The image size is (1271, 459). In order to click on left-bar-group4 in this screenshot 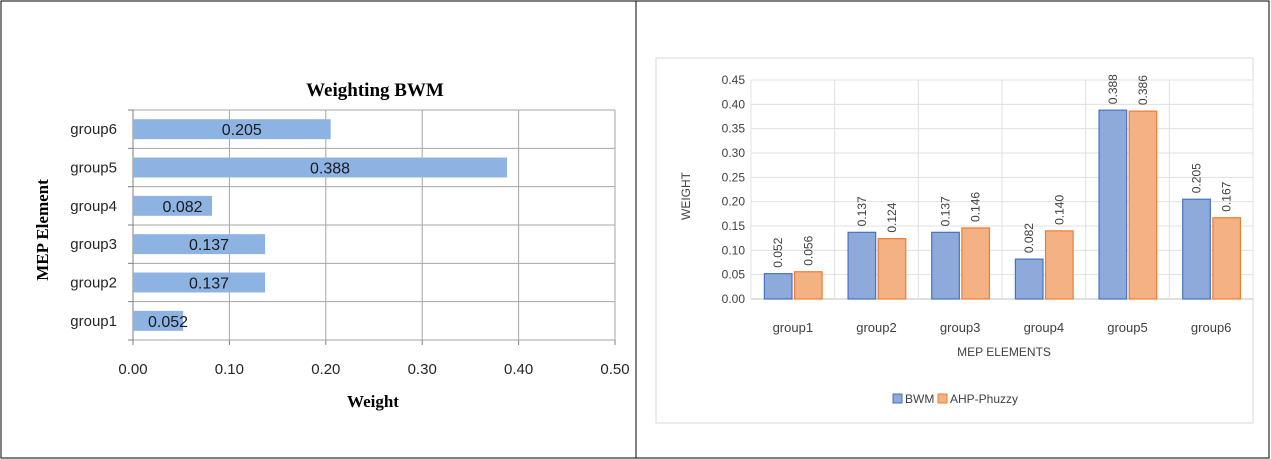, I will do `click(173, 205)`.